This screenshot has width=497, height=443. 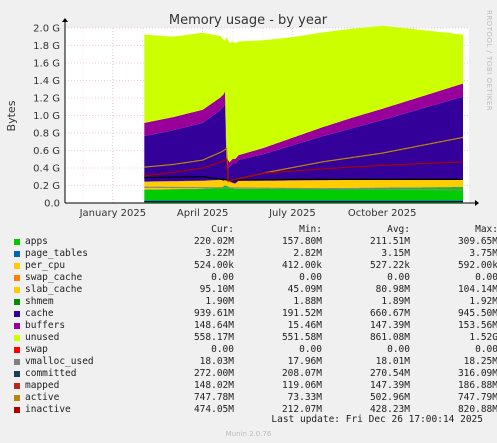 What do you see at coordinates (42, 397) in the screenshot?
I see `legend-name: active` at bounding box center [42, 397].